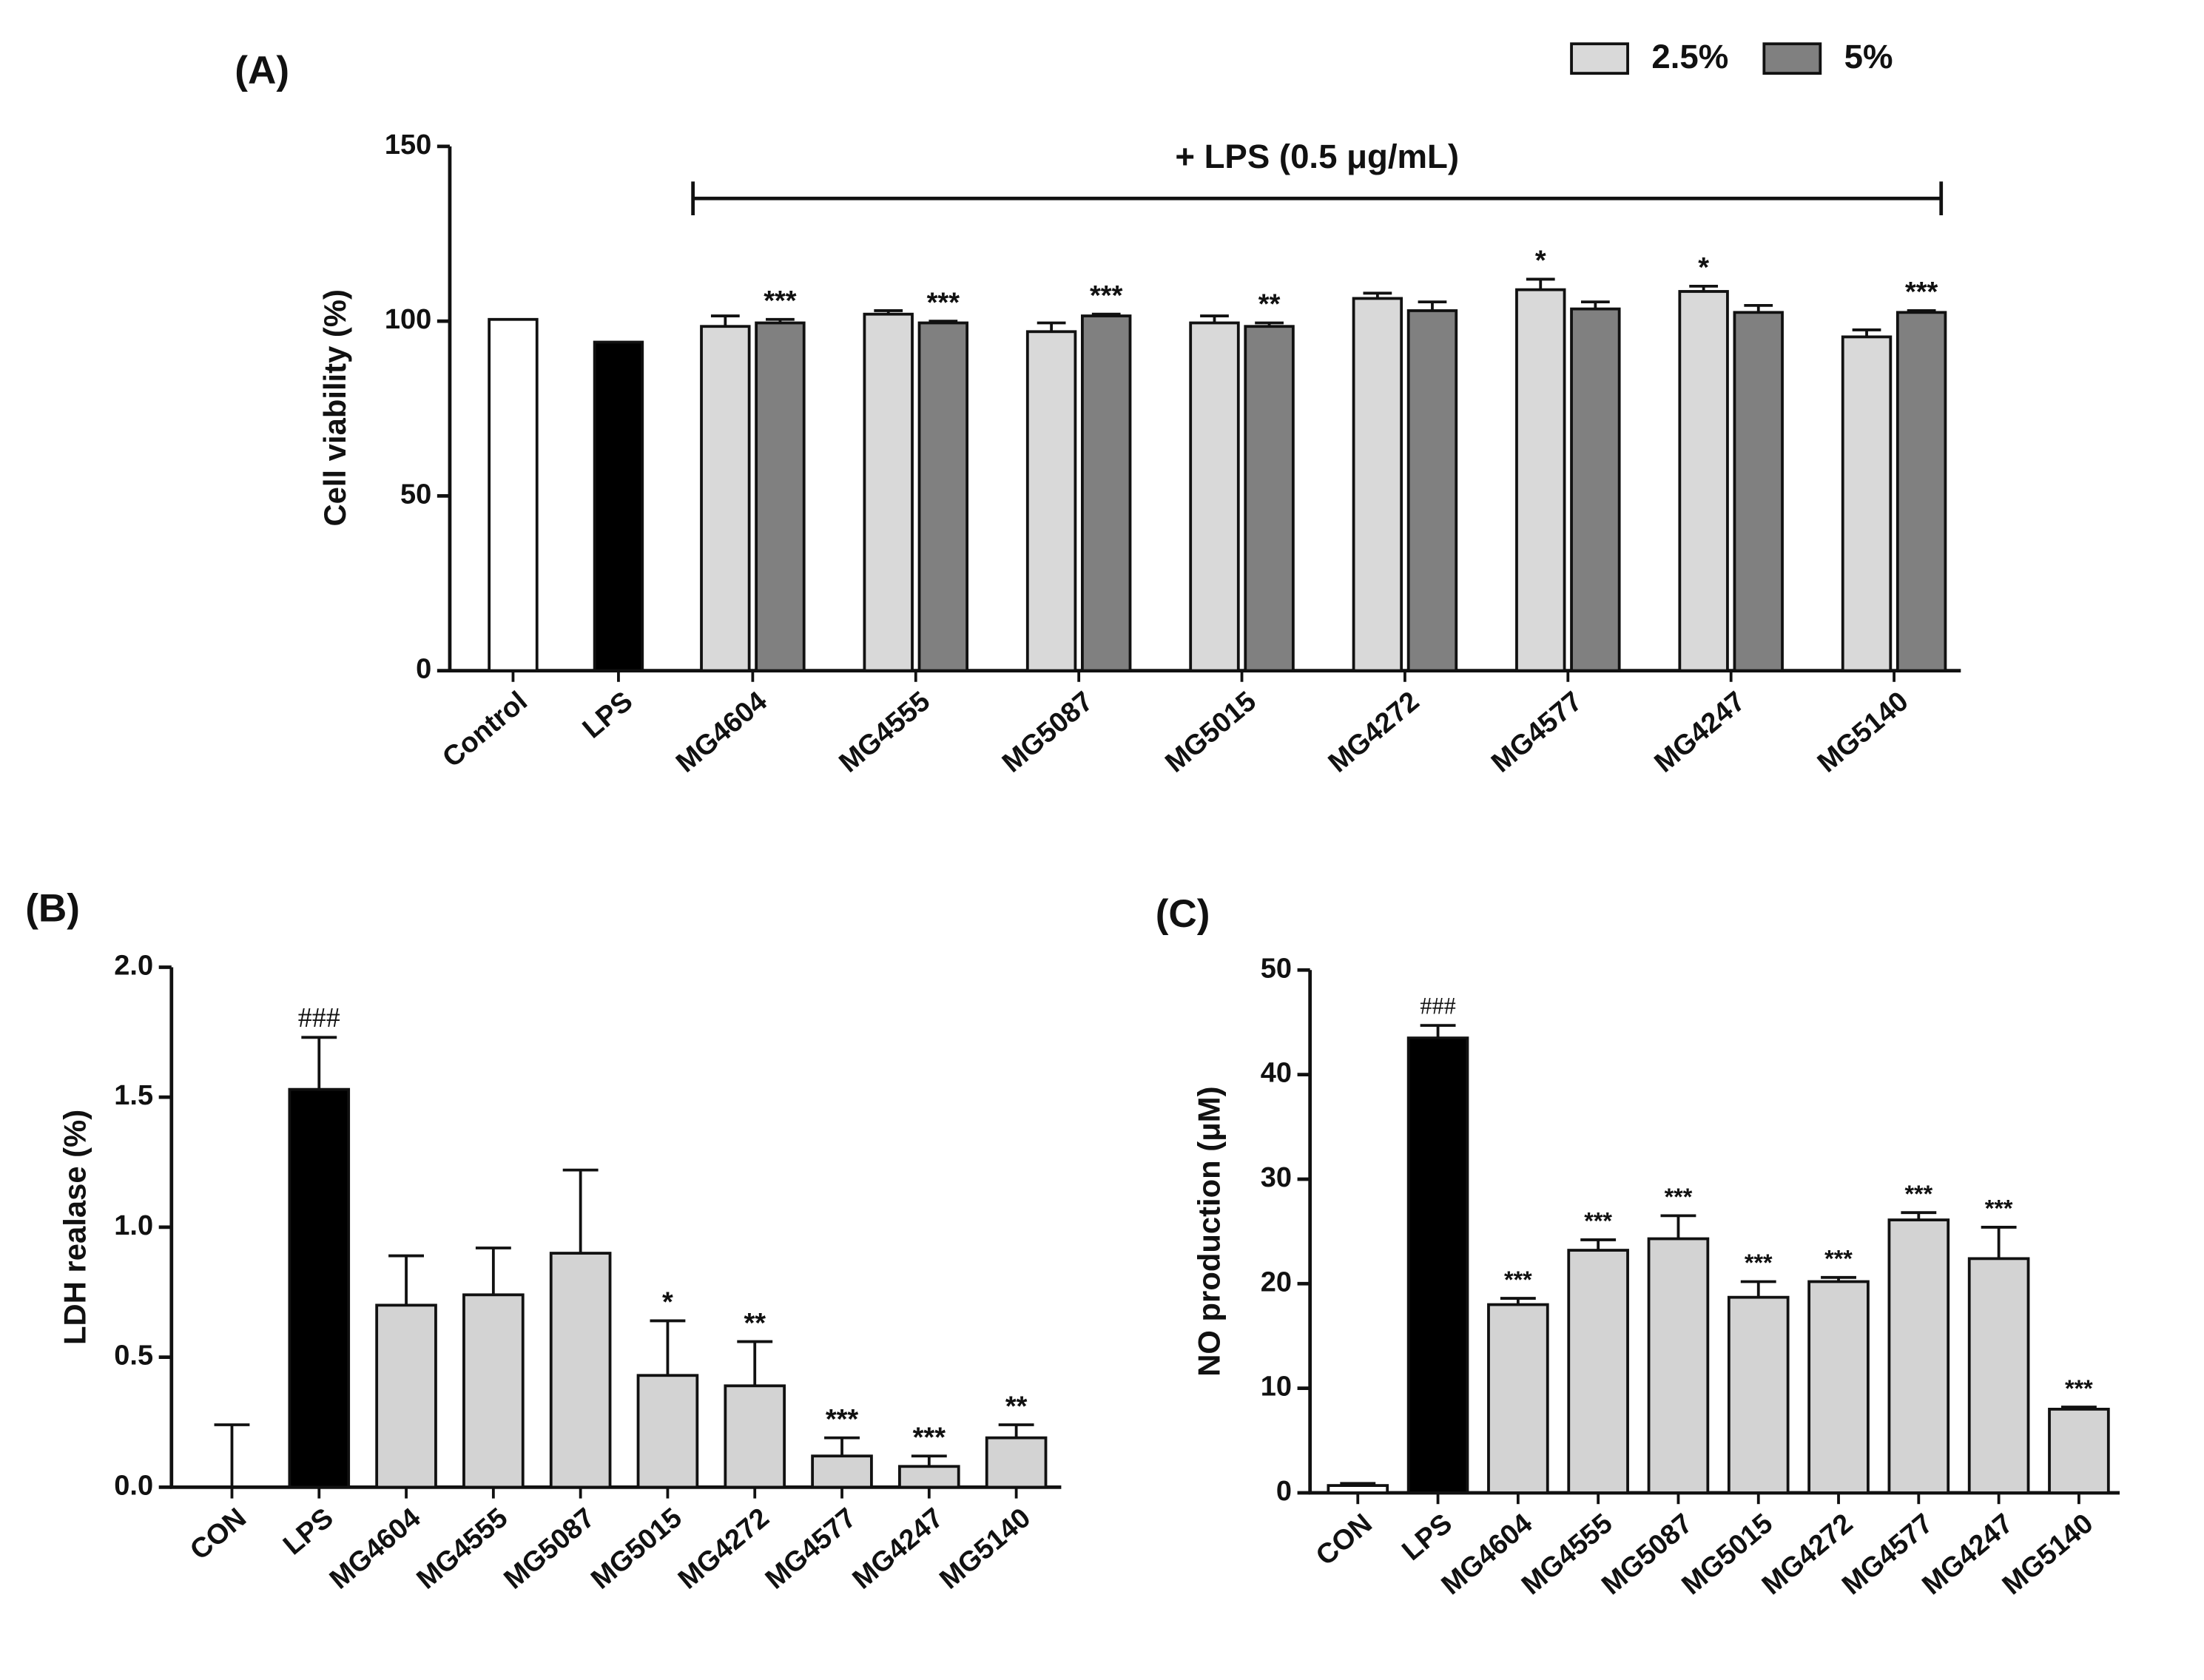  Describe the element at coordinates (1690, 56) in the screenshot. I see `legend-label: 2.5%` at that location.